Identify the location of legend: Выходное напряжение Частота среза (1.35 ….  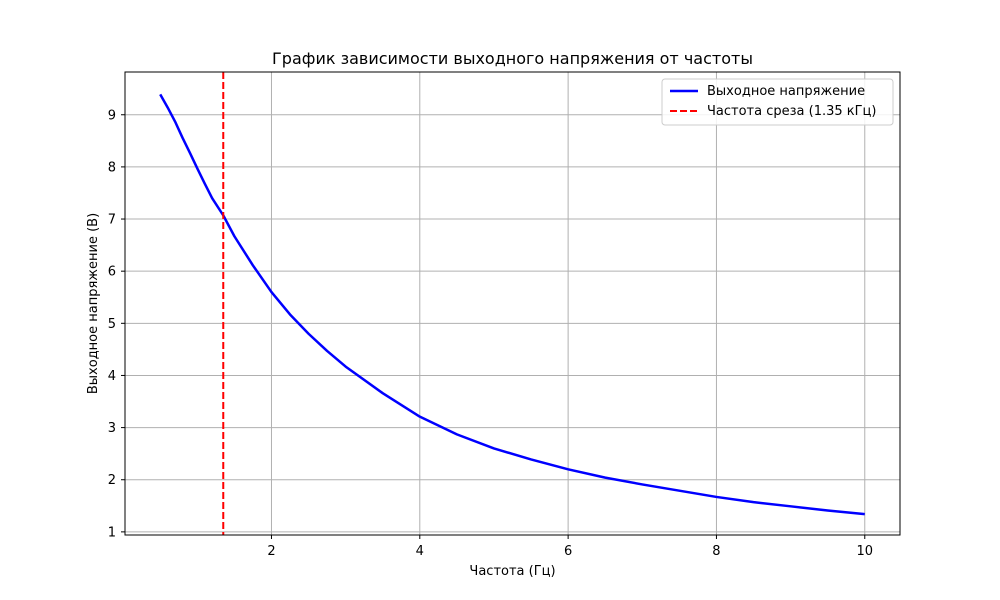
(777, 102).